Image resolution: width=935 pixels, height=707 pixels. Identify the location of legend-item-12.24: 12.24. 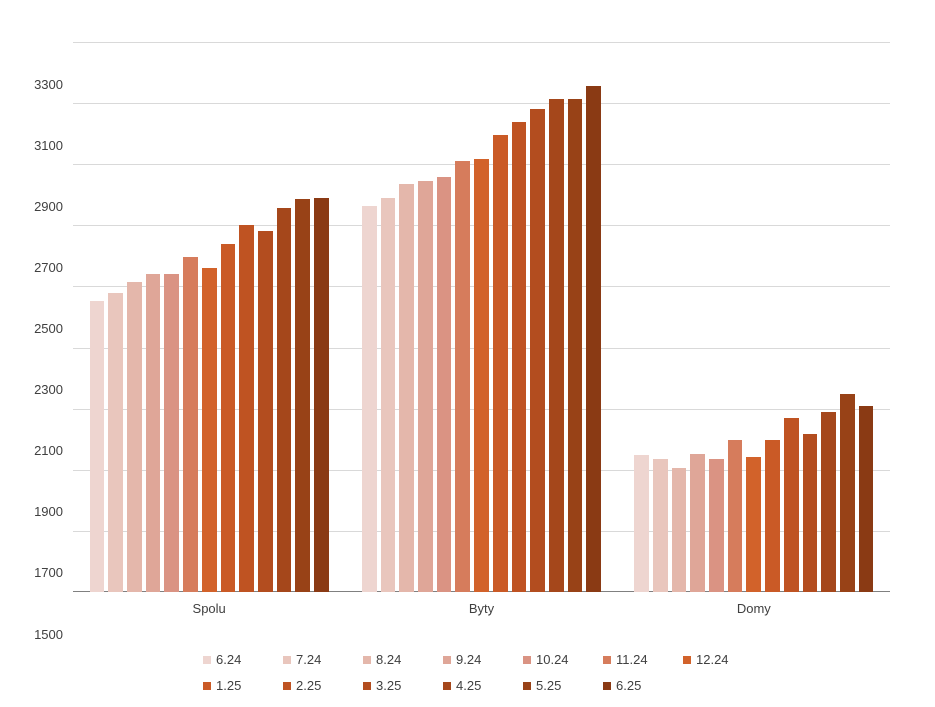
(723, 659).